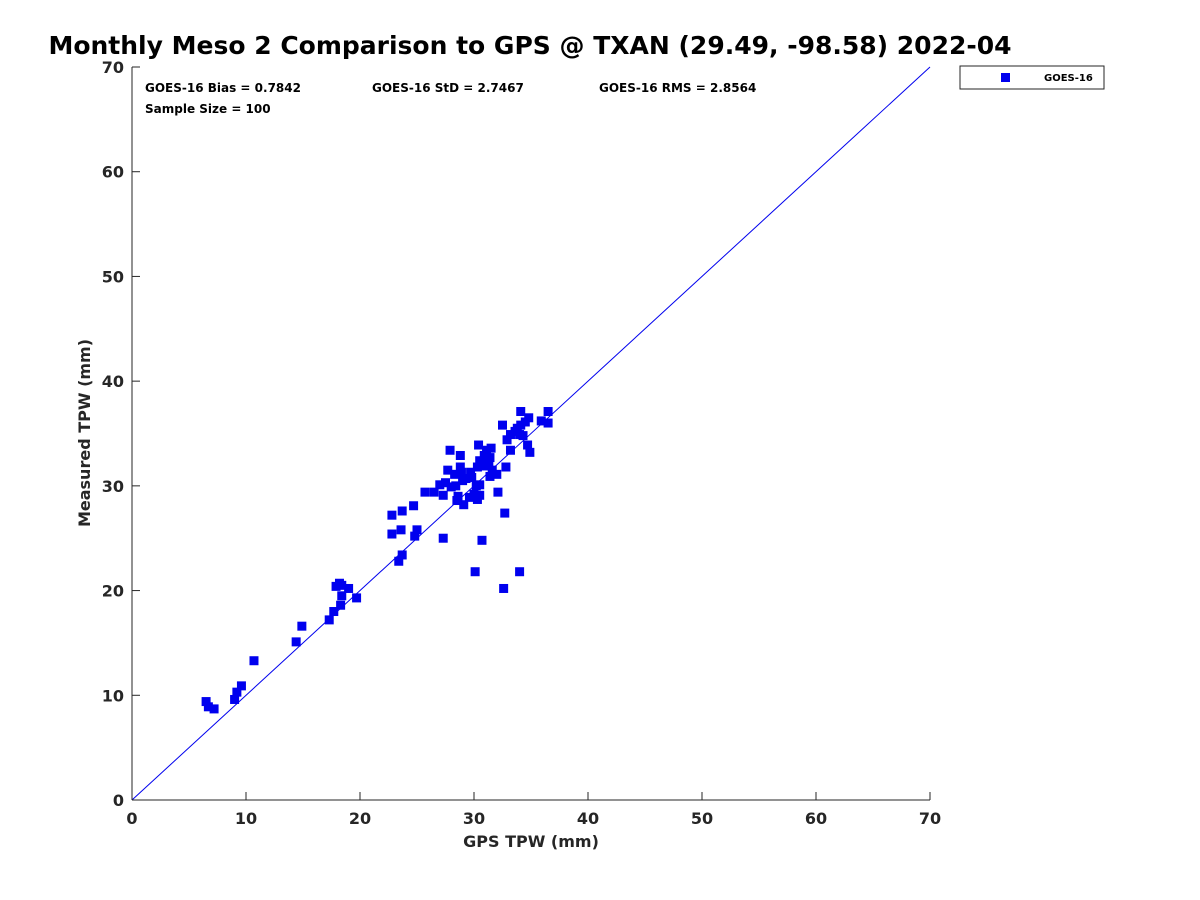 This screenshot has height=900, width=1200. What do you see at coordinates (816, 818) in the screenshot?
I see `x-tick-label: 60` at bounding box center [816, 818].